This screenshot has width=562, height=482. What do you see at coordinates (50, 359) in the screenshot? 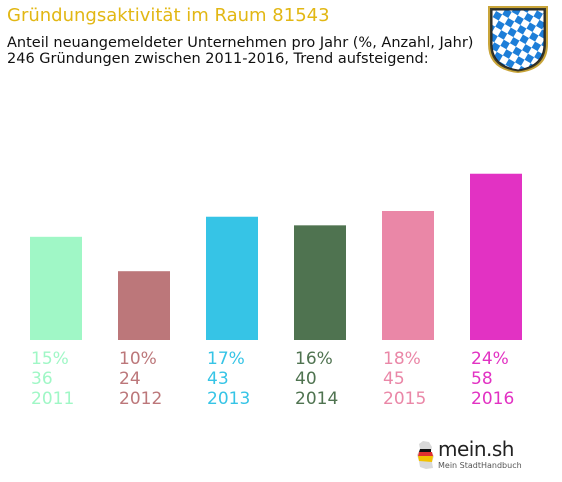
I see `percent-label-2011: 15%` at bounding box center [50, 359].